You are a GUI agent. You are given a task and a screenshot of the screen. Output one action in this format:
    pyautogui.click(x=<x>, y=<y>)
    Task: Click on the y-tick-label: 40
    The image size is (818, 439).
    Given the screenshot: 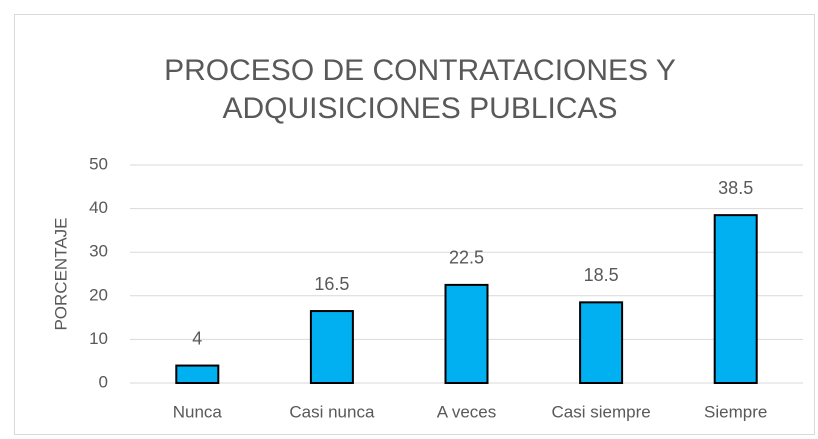 What is the action you would take?
    pyautogui.click(x=98, y=207)
    